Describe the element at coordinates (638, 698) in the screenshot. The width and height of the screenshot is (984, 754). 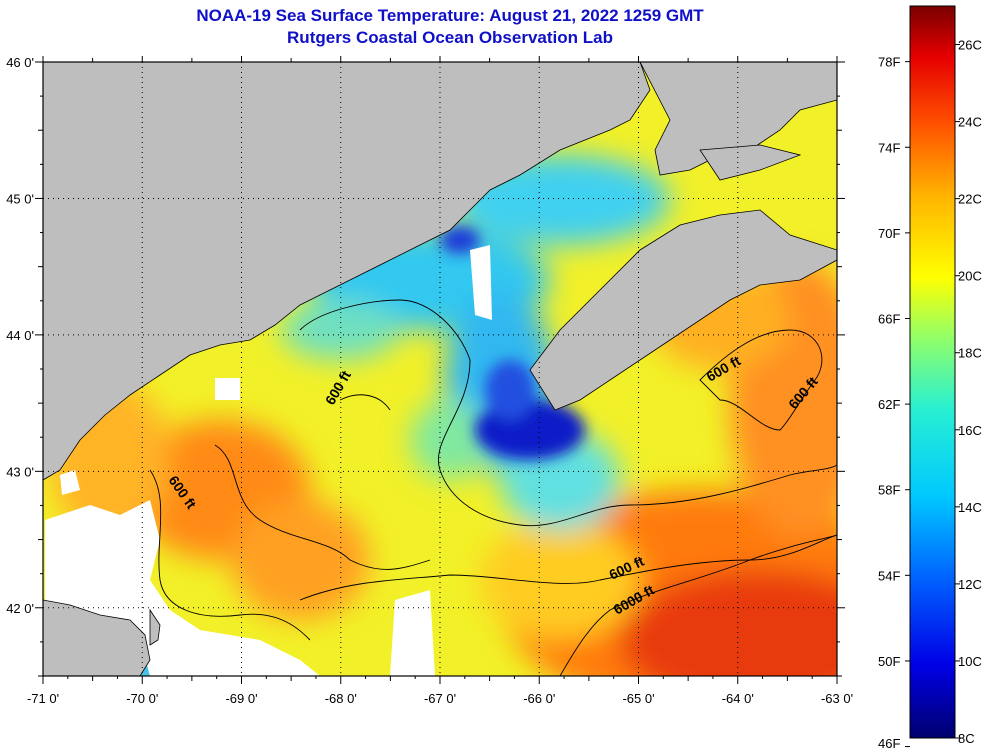
I see `lon-label: -65 0'` at that location.